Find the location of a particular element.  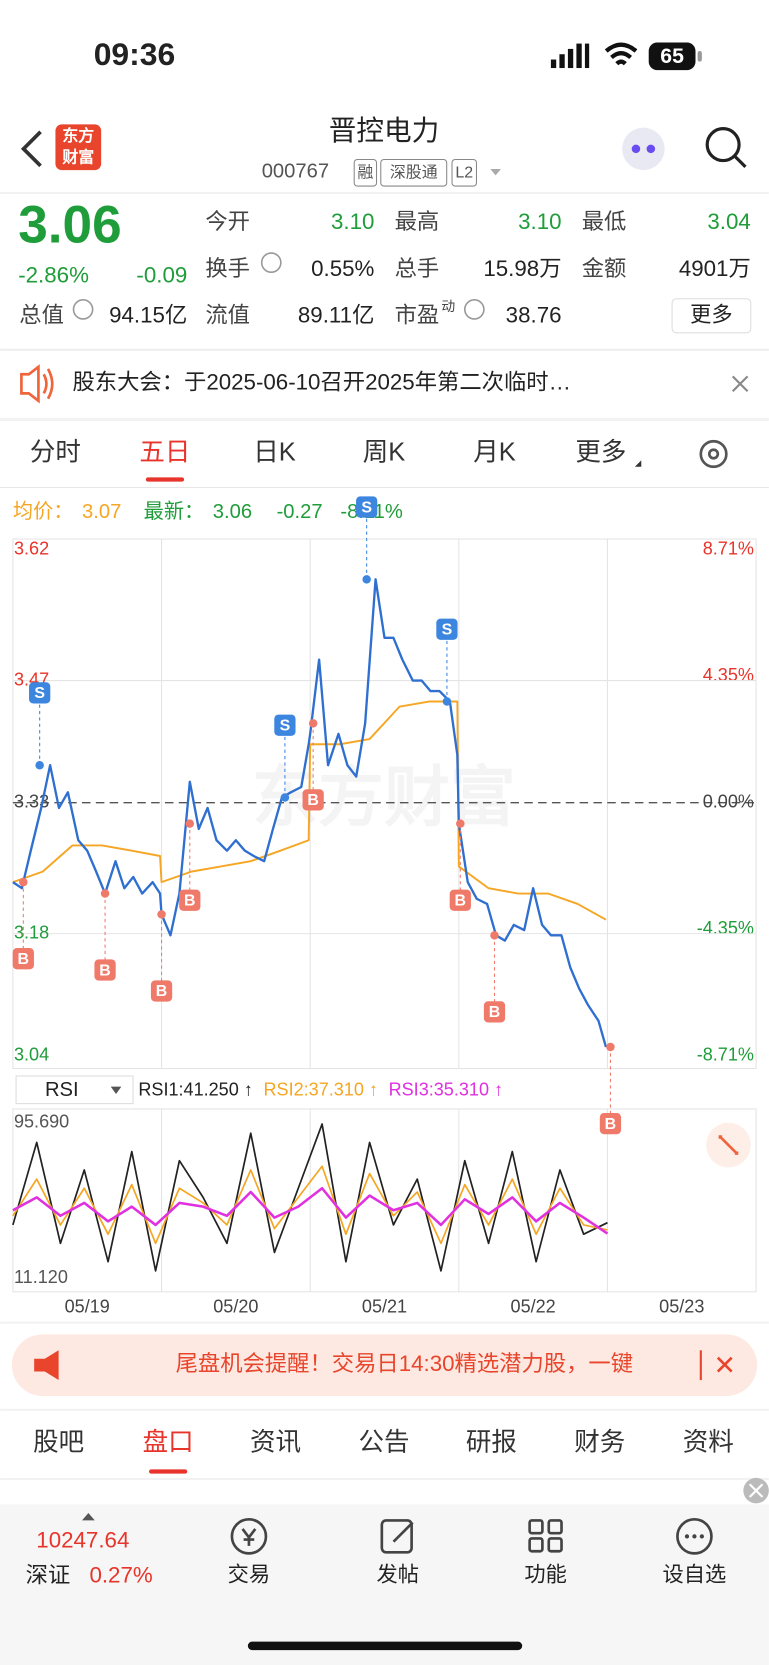

legend-entry: RSI3:35.310 ↑ is located at coordinates (446, 1090).